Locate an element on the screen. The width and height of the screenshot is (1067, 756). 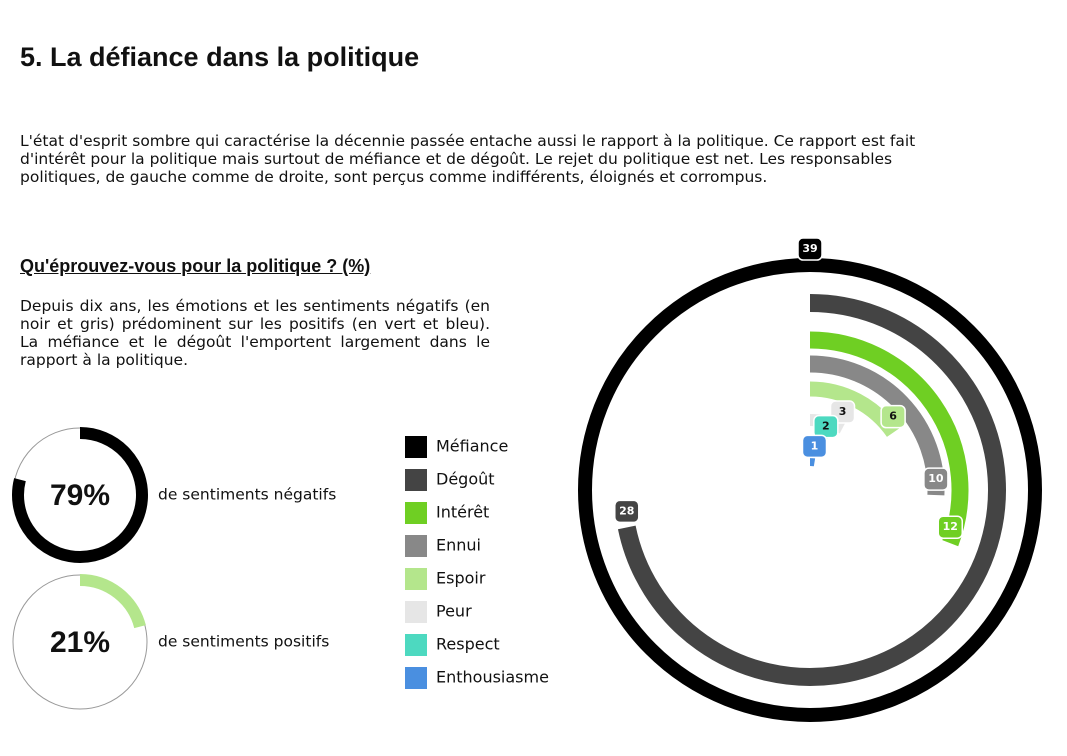
value-label: 3 is located at coordinates (843, 411).